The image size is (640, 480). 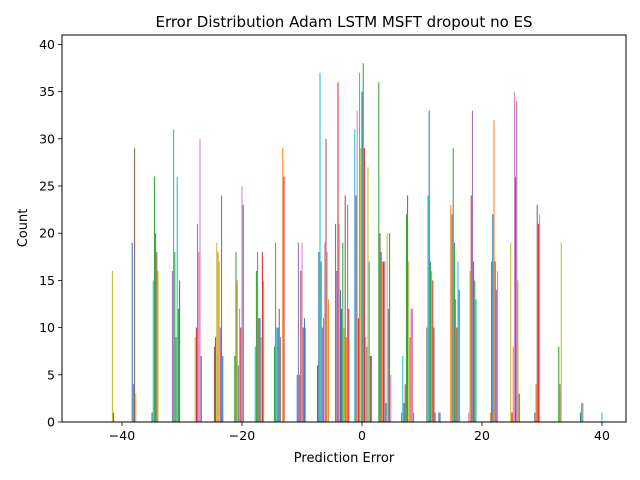 I want to click on x-tick-label: 20, so click(x=482, y=435).